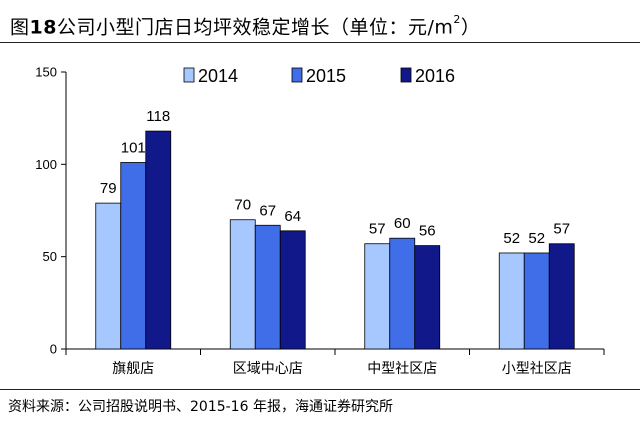  I want to click on y-tick-label: 150, so click(46, 72).